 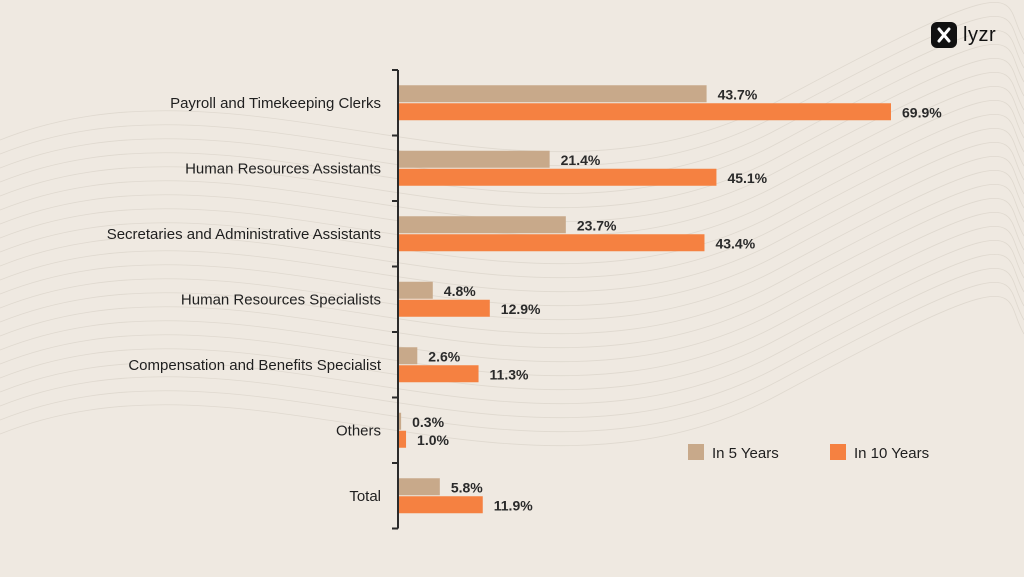 What do you see at coordinates (513, 505) in the screenshot?
I see `data-label: 11.9%` at bounding box center [513, 505].